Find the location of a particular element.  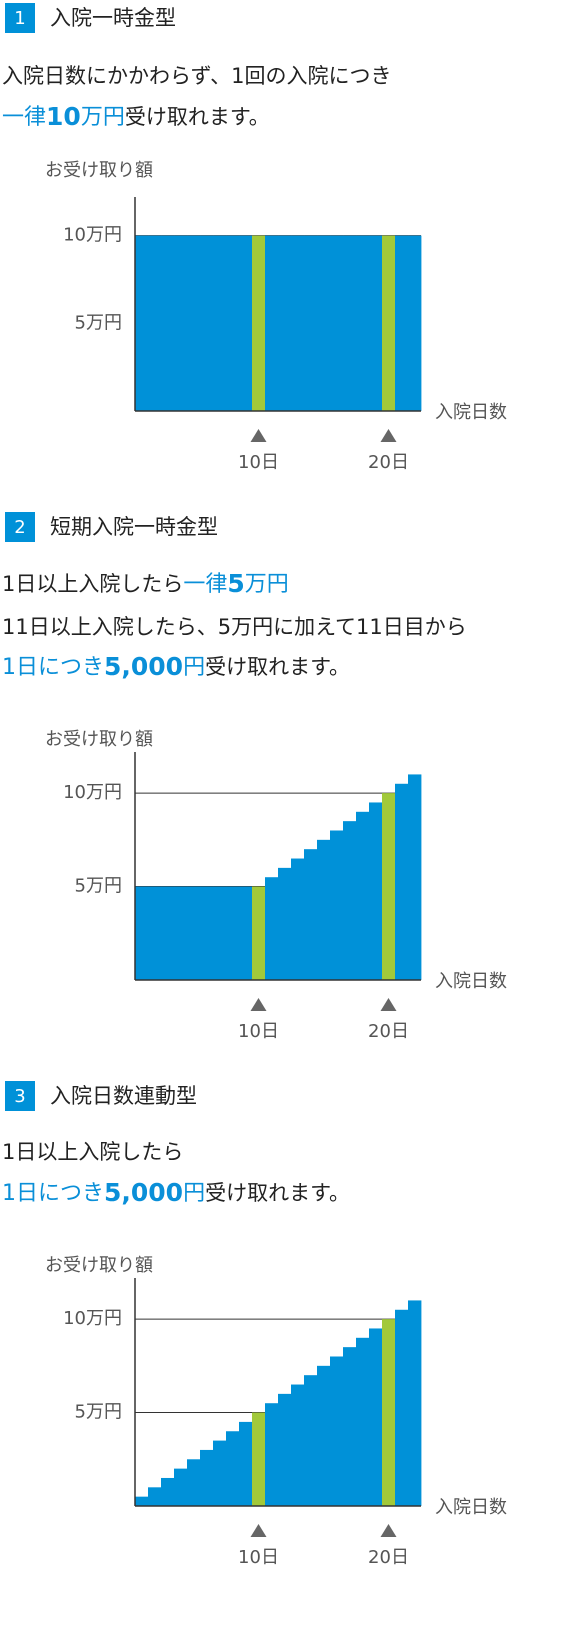

paragraph-line: 1日以上入院したら is located at coordinates (92, 1152).